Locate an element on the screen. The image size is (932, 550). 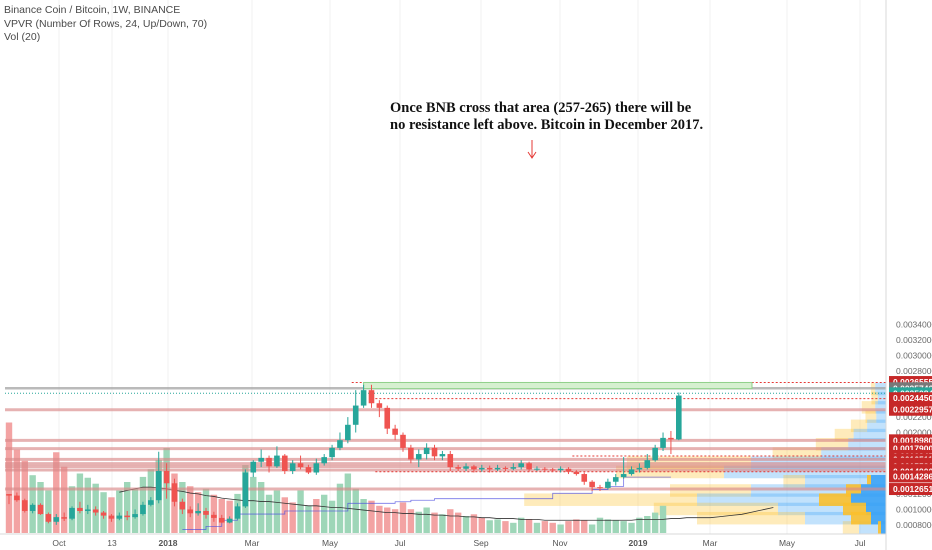
x-tick-label: May is located at coordinates (330, 543).